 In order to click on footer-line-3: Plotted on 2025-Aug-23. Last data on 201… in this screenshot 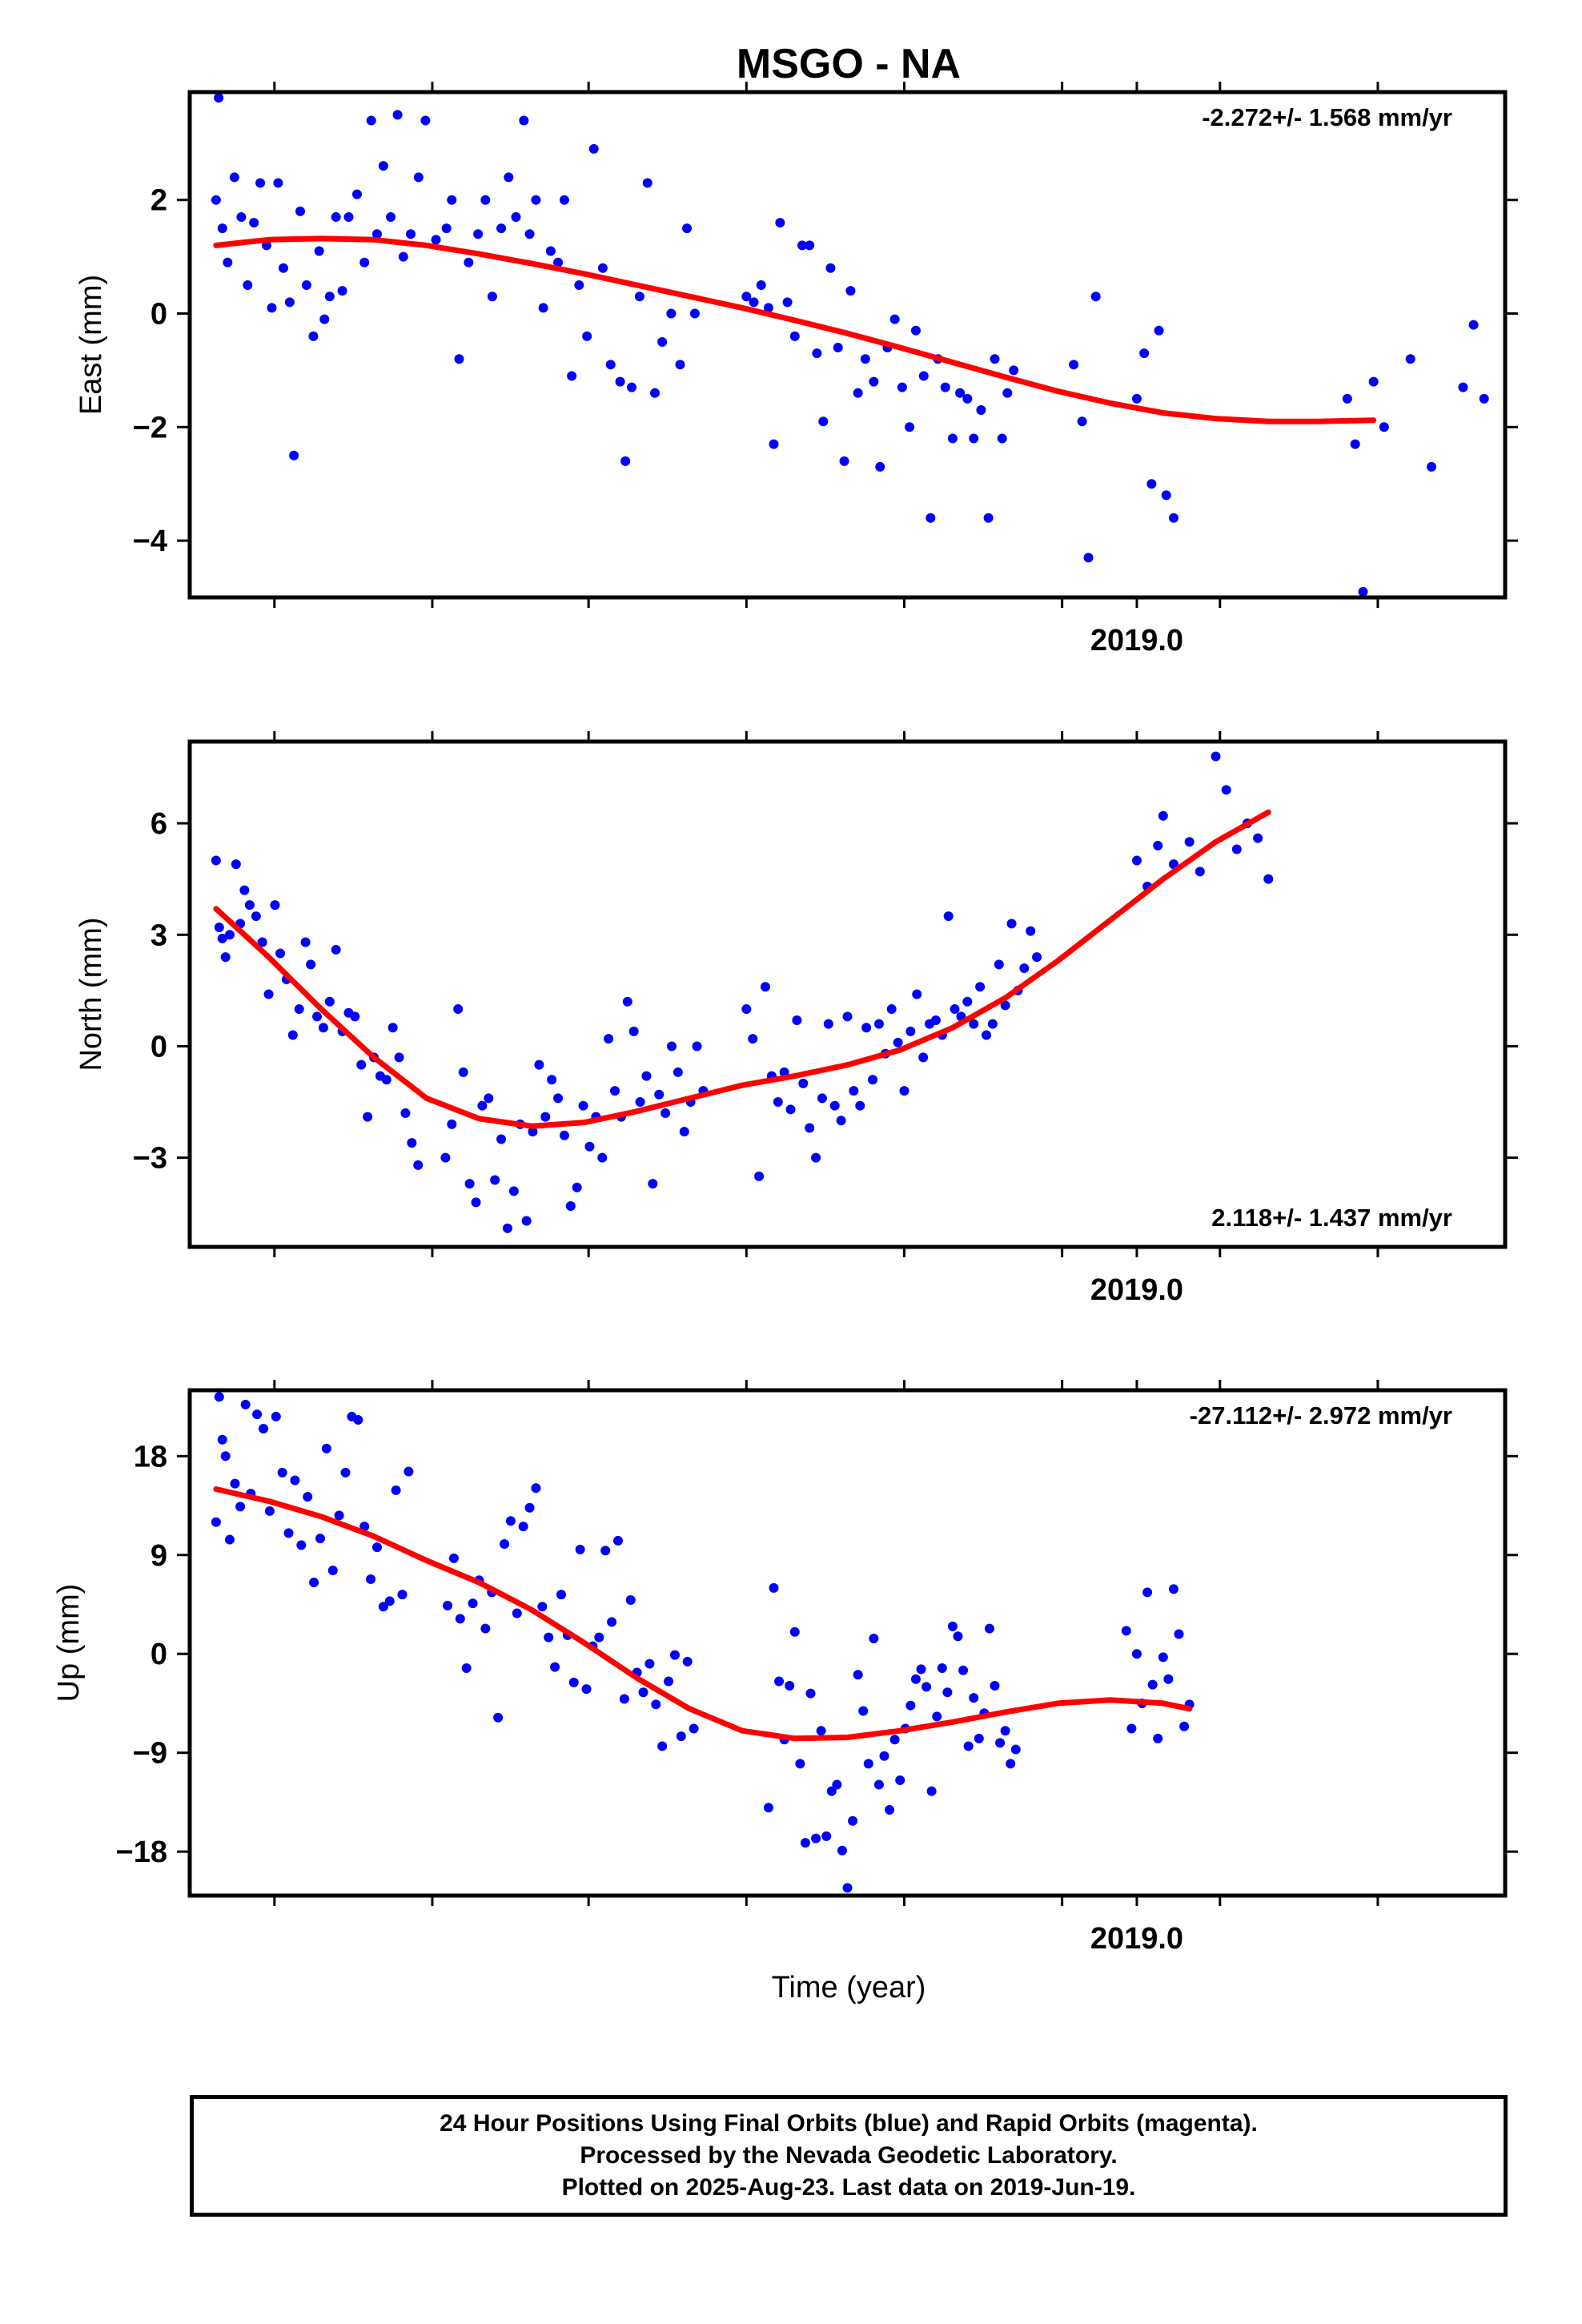, I will do `click(848, 2187)`.